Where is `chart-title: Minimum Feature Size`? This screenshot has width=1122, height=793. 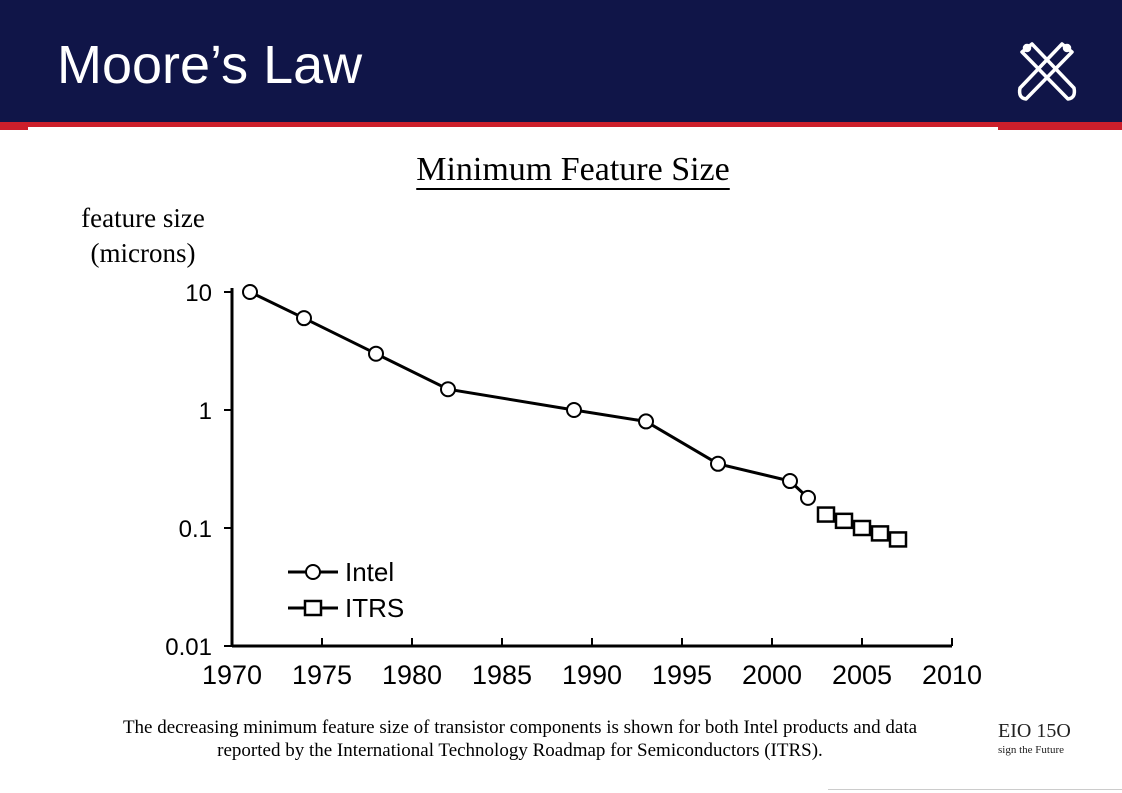 chart-title: Minimum Feature Size is located at coordinates (573, 169).